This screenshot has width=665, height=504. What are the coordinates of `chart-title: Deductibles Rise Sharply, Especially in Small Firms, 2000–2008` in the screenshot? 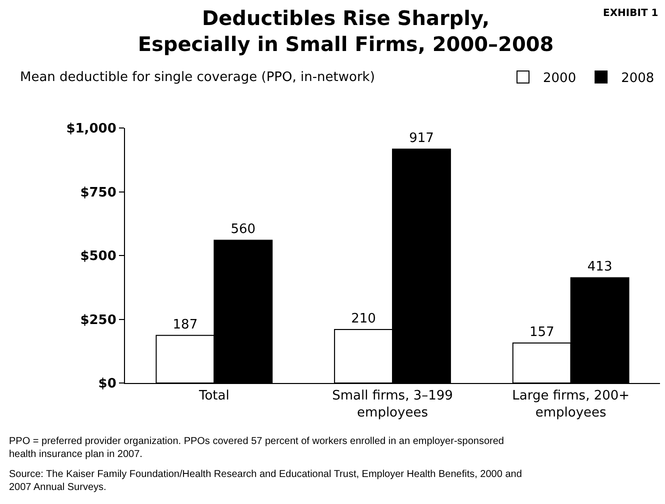 It's located at (346, 31).